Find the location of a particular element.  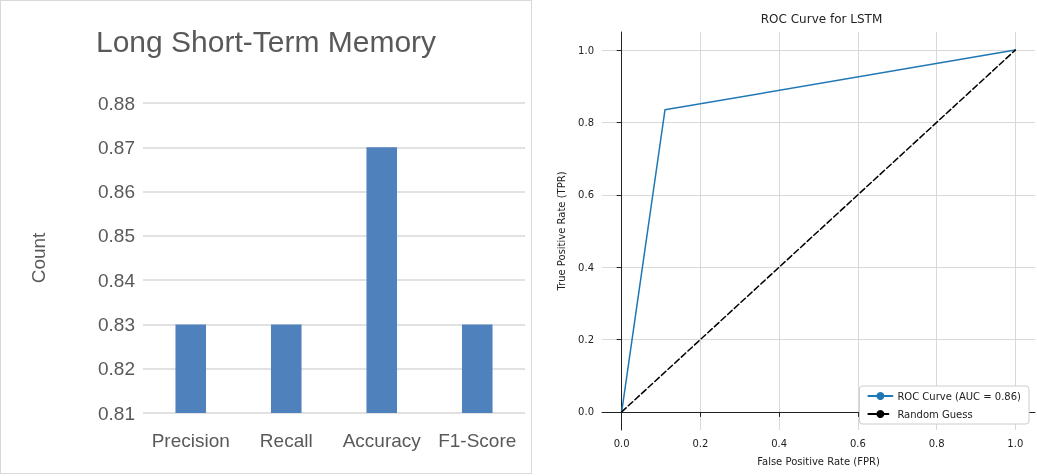

x-tick-label: Accuracy is located at coordinates (382, 440).